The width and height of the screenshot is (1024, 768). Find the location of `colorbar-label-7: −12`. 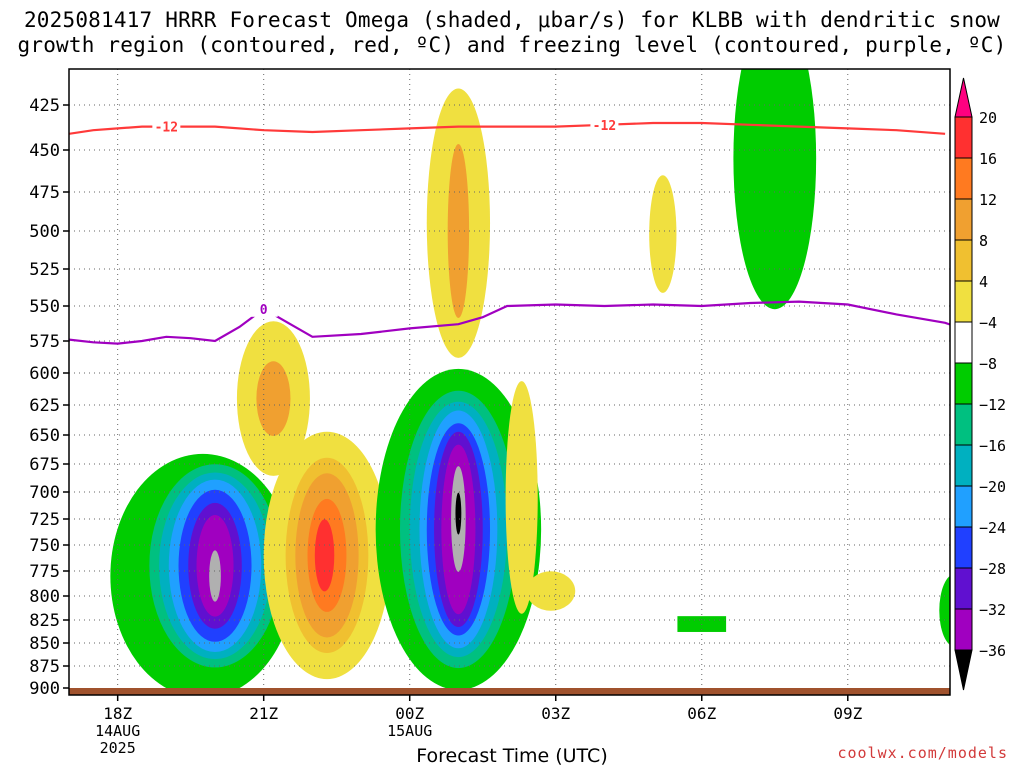

colorbar-label-7: −12 is located at coordinates (992, 405).